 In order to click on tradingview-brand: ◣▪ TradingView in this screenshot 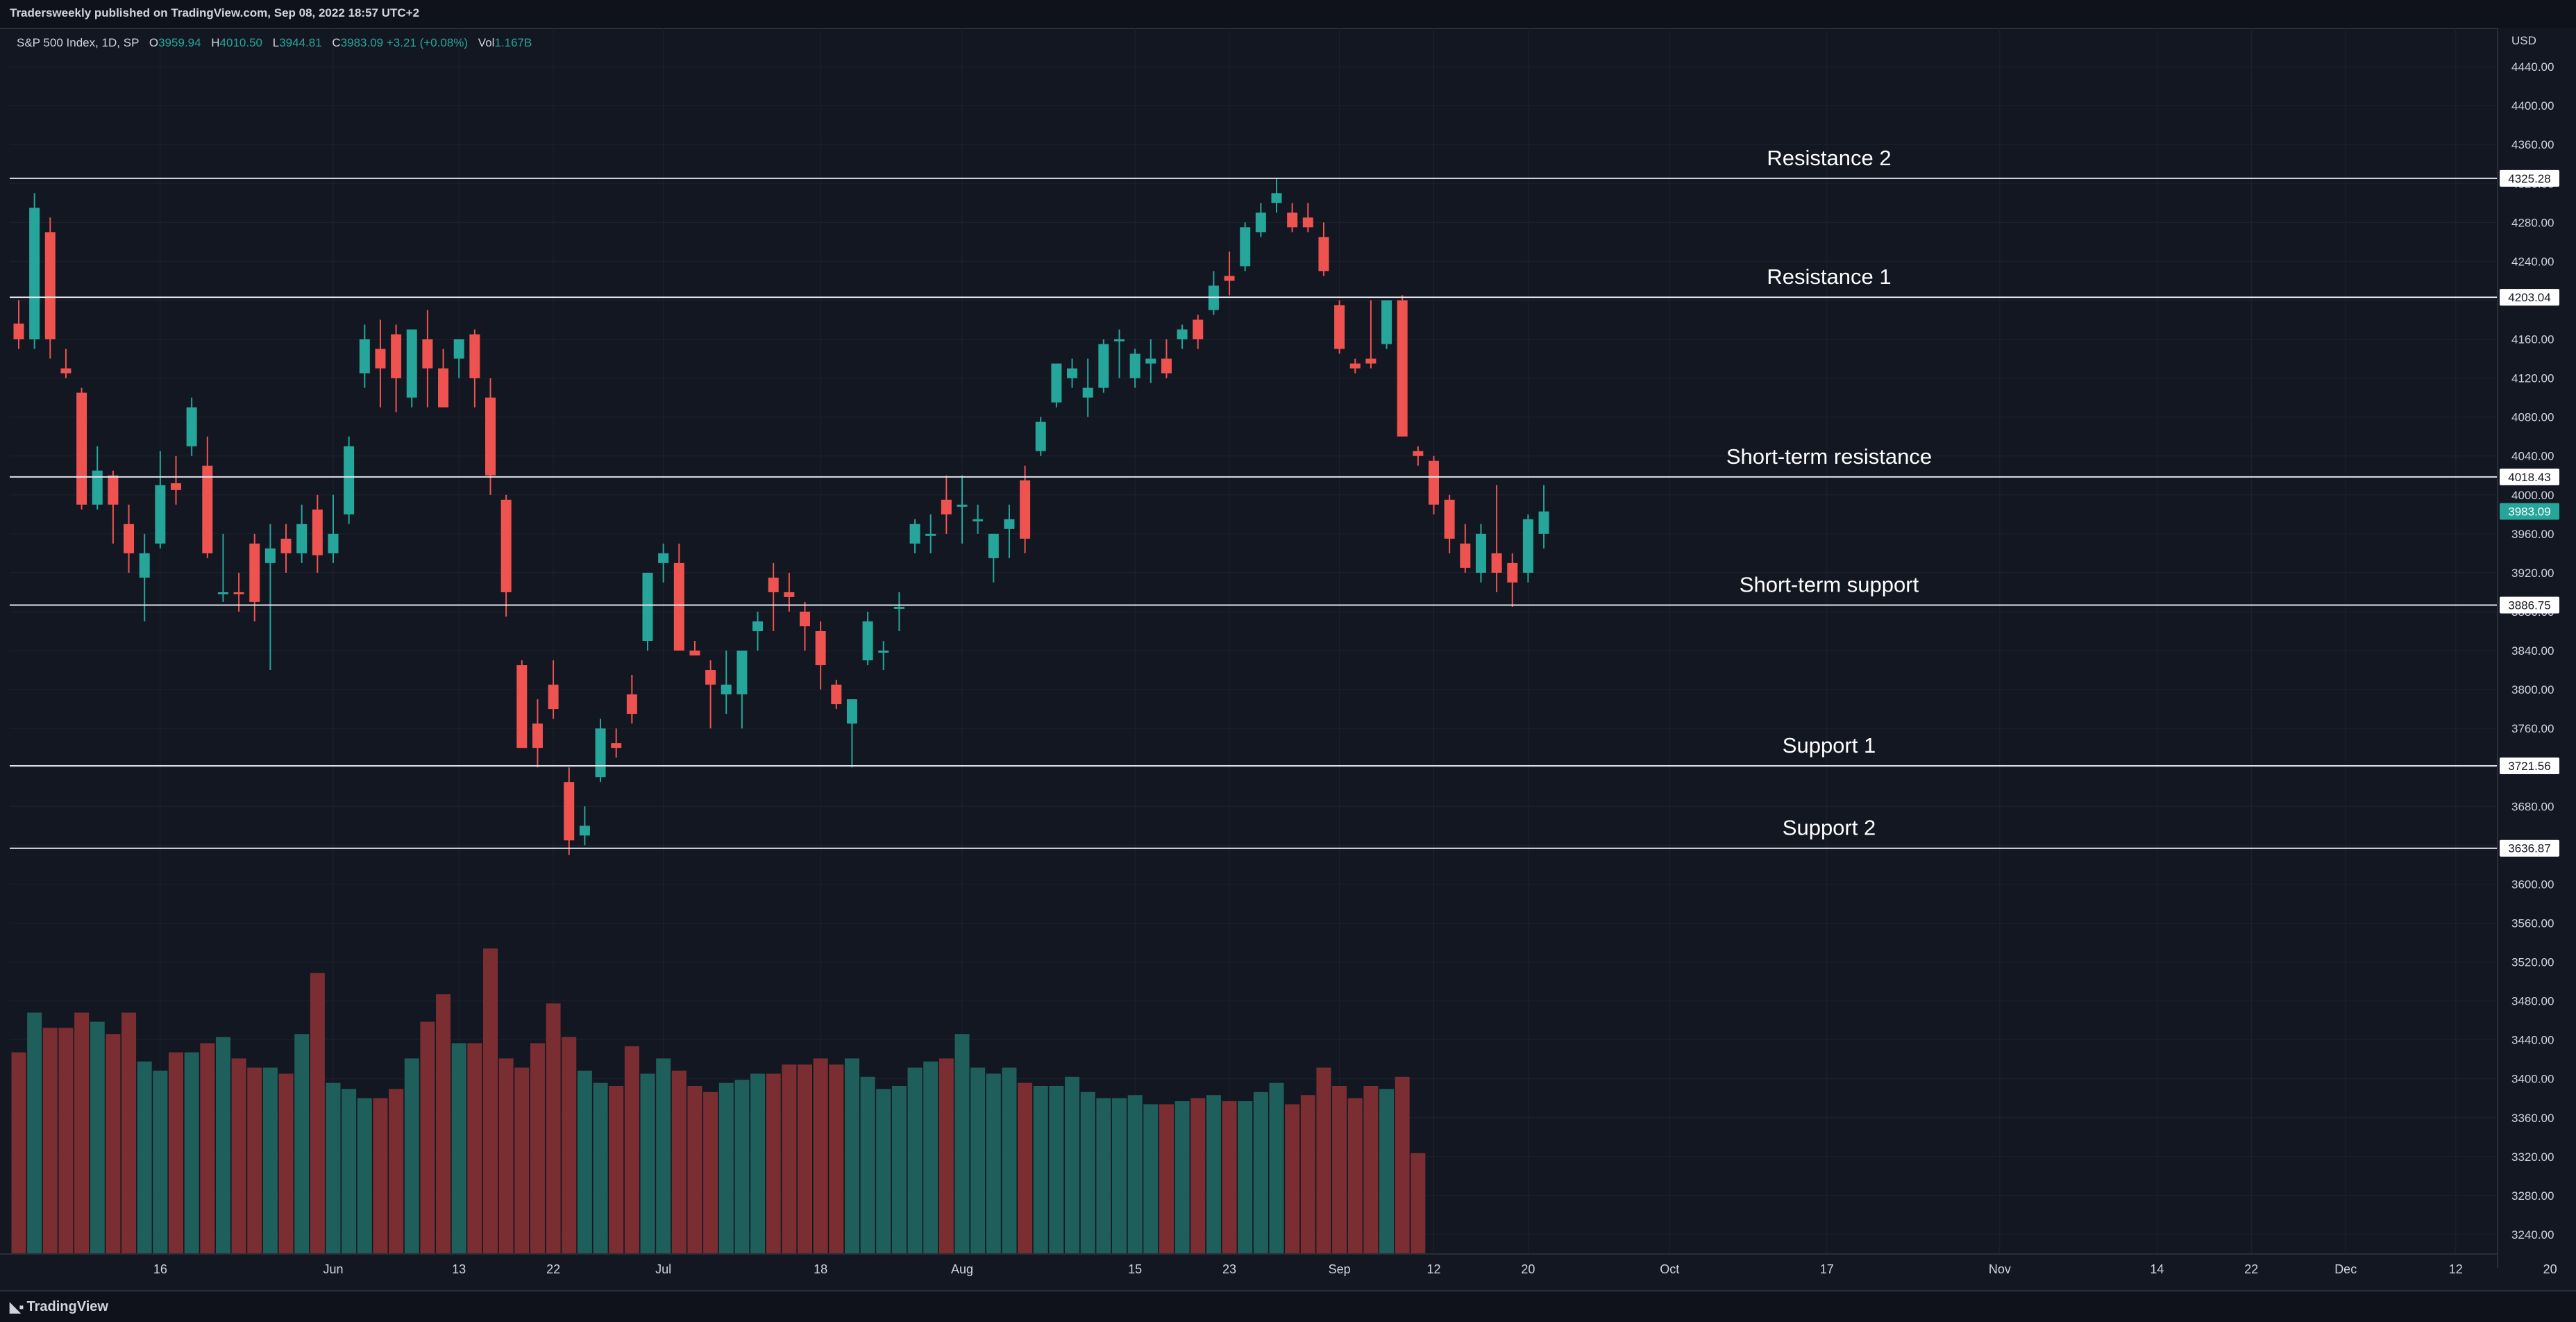, I will do `click(59, 1307)`.